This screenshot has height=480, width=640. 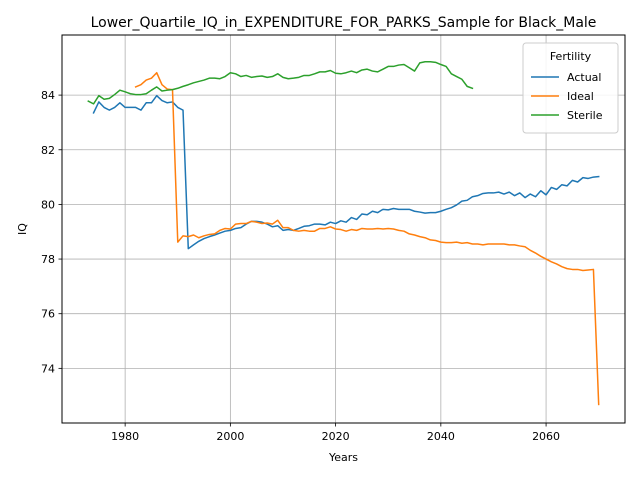 What do you see at coordinates (48, 259) in the screenshot?
I see `y-tick-label: 78` at bounding box center [48, 259].